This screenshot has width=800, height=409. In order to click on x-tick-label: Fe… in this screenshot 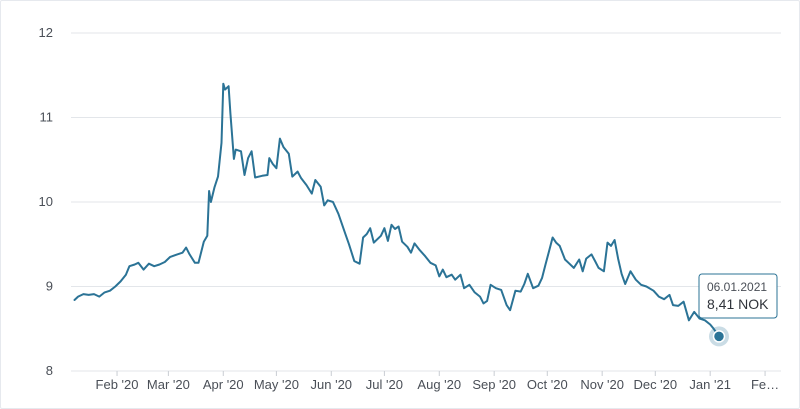, I will do `click(765, 384)`.